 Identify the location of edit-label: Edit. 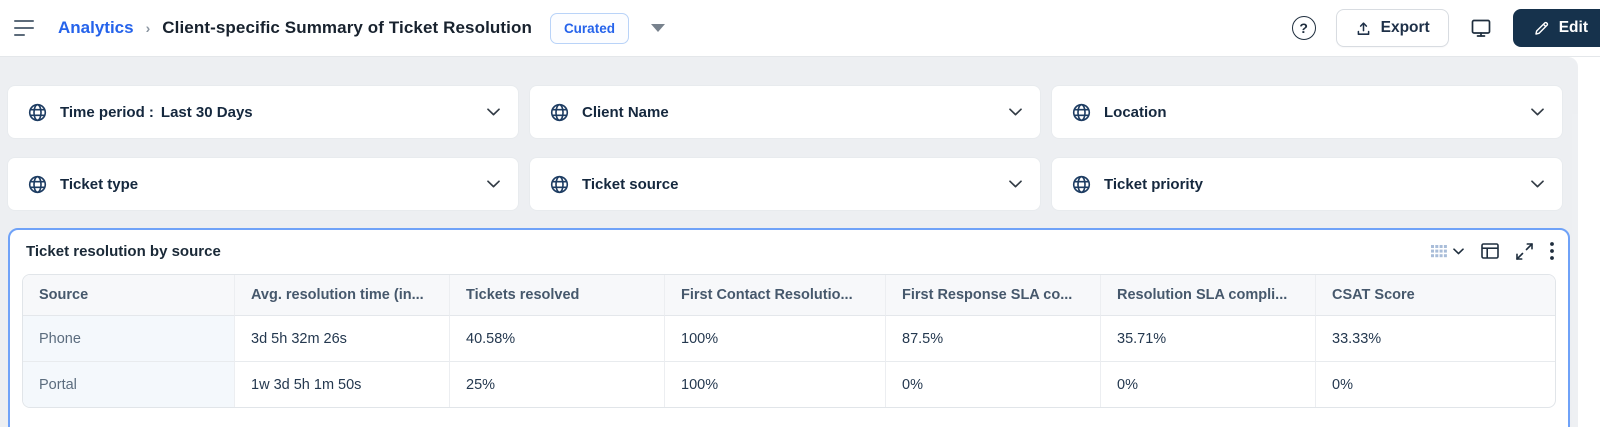
(1573, 27).